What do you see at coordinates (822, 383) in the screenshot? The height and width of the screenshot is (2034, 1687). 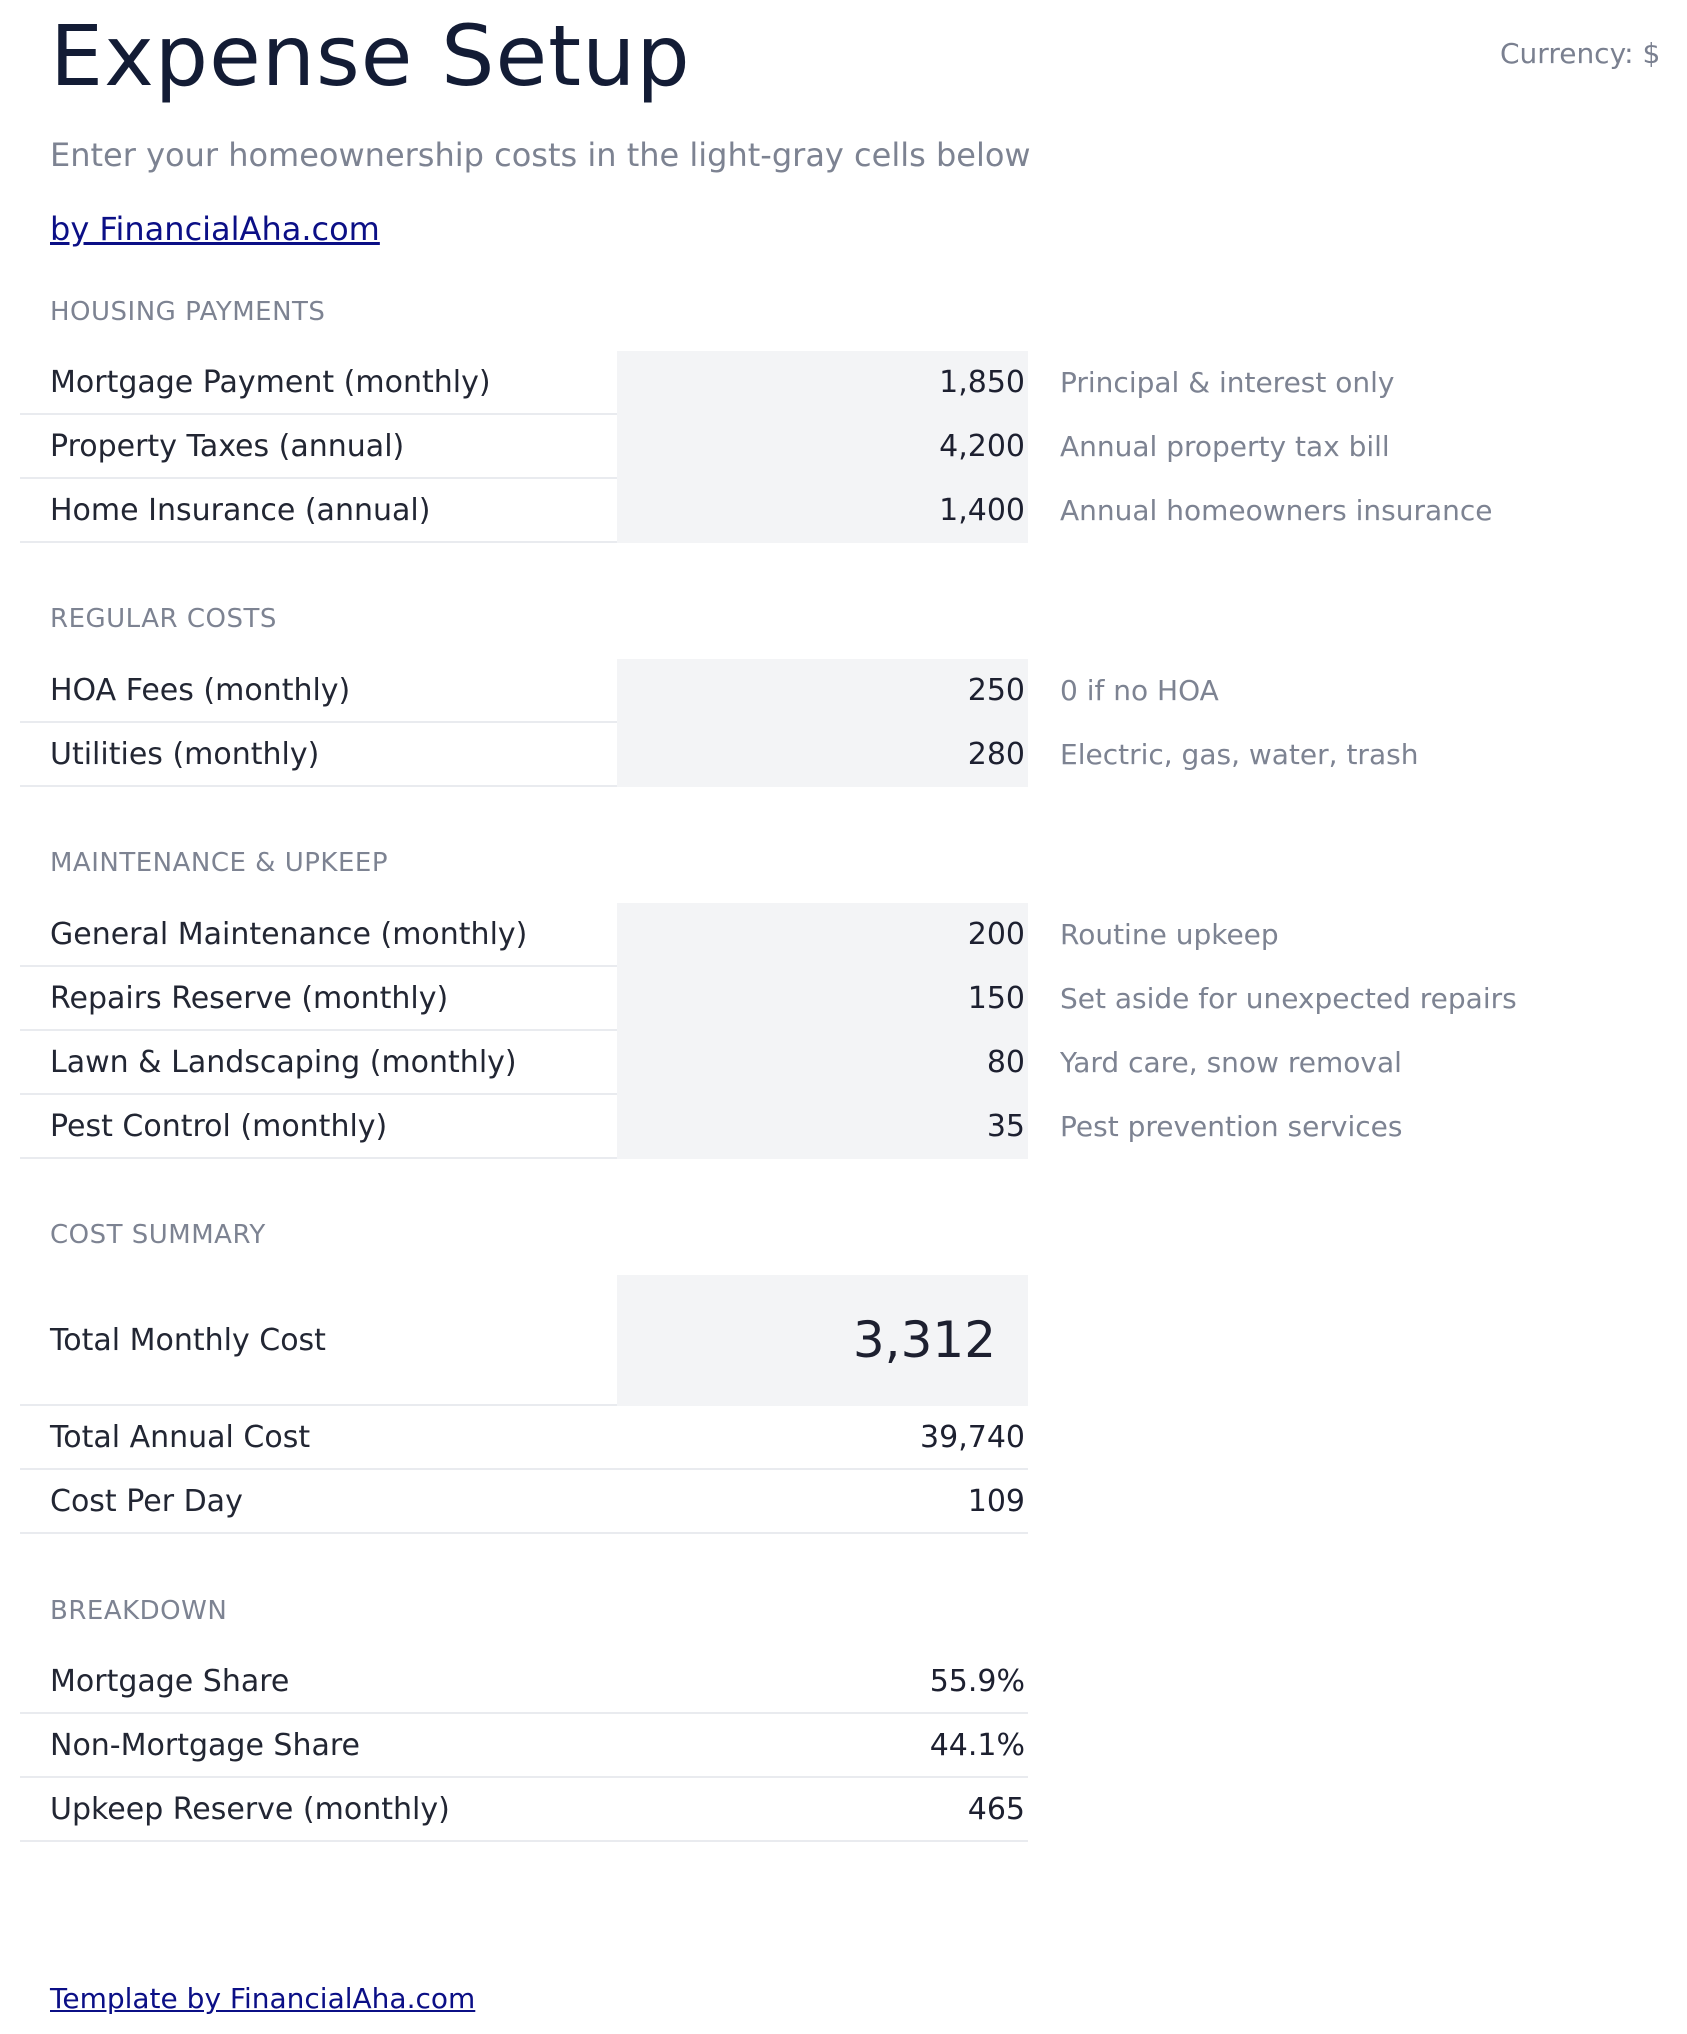 I see `input-cell: 1,850` at bounding box center [822, 383].